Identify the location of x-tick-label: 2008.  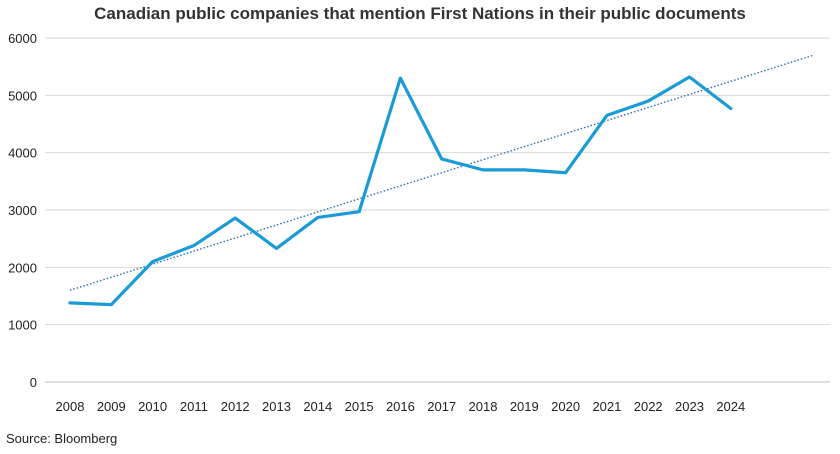
(70, 406).